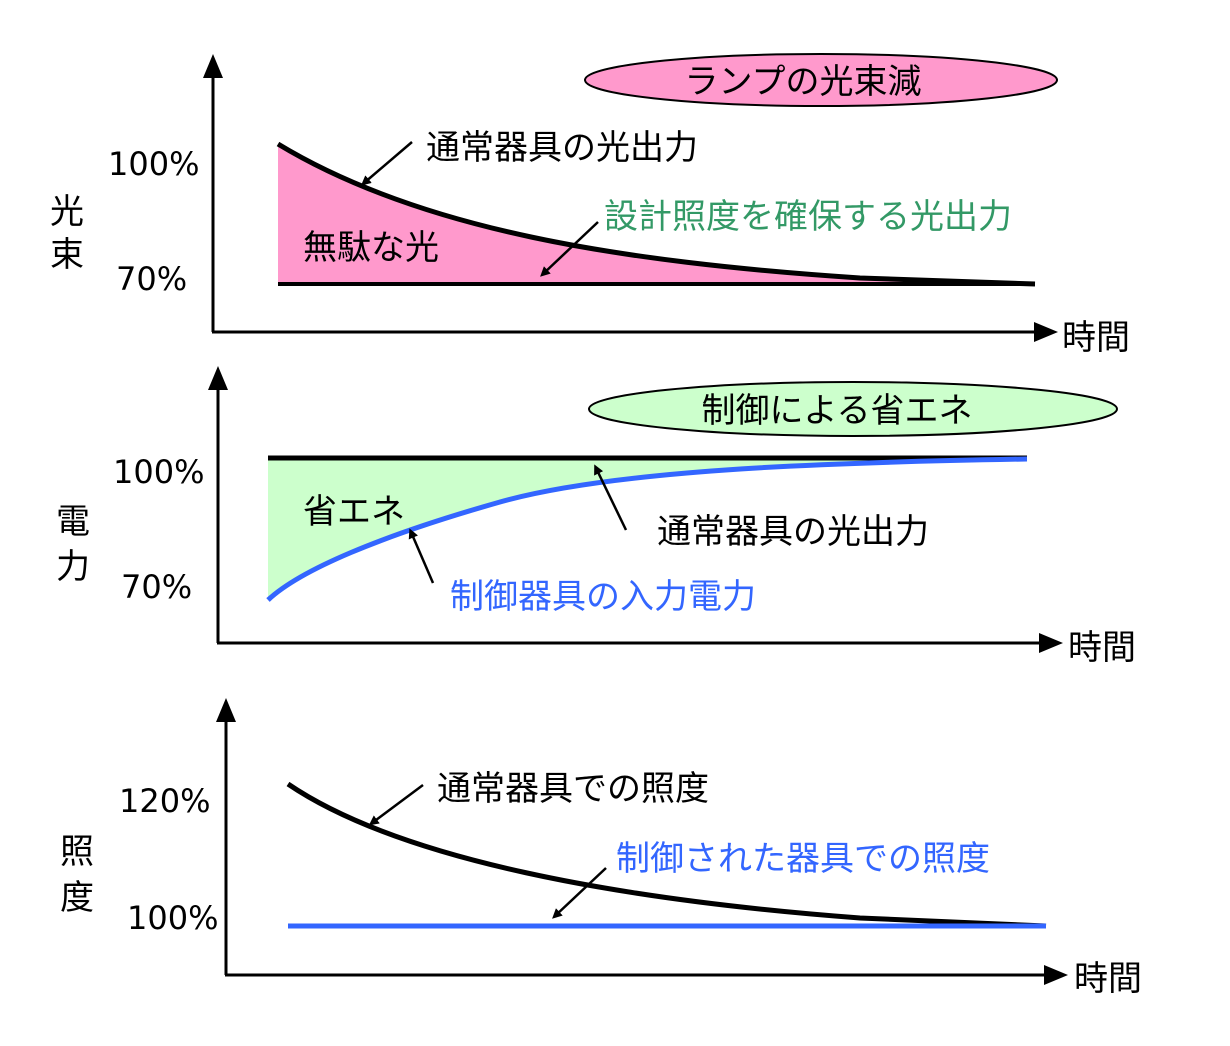 The width and height of the screenshot is (1230, 1046). I want to click on badge-text: 制御による省エネ, so click(837, 411).